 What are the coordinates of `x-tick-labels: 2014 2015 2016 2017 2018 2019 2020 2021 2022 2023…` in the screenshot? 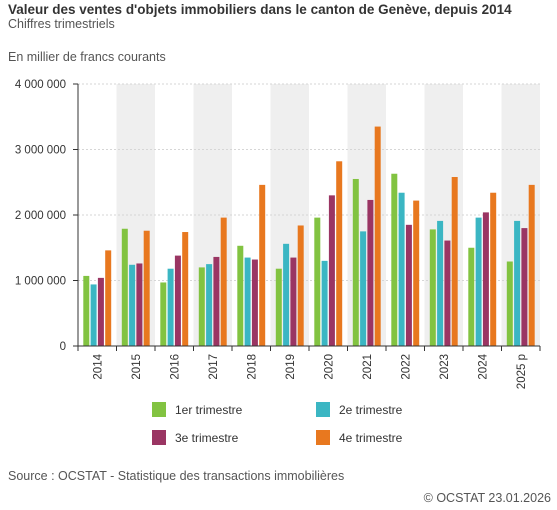 It's located at (310, 371).